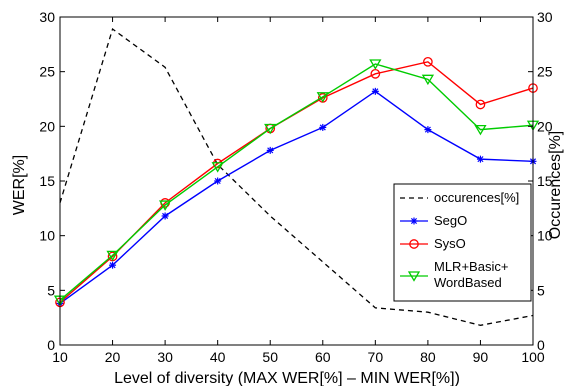 This screenshot has height=386, width=574. Describe the element at coordinates (545, 236) in the screenshot. I see `y2-tick-label-2: 10` at that location.